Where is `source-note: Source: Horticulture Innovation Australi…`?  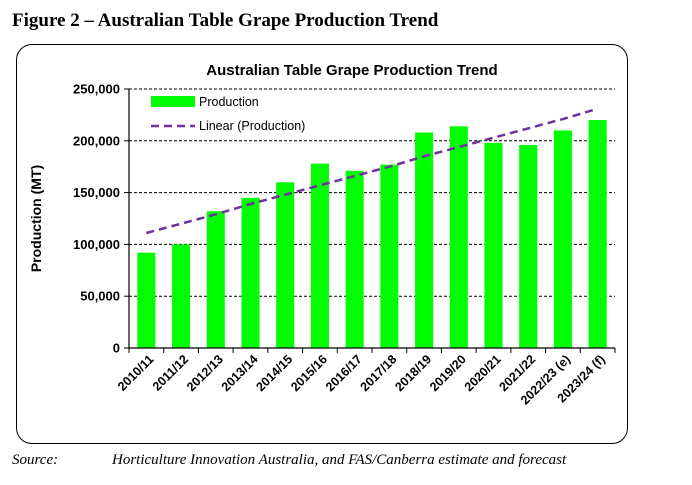
source-note: Source: Horticulture Innovation Australi… is located at coordinates (289, 460).